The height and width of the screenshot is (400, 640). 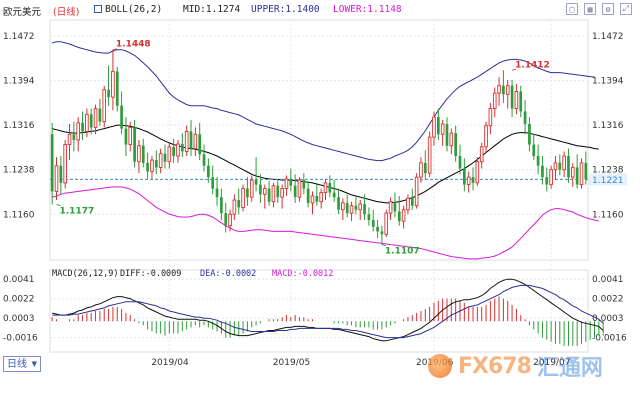 I want to click on x-label-apr: 2019/04, so click(x=170, y=363).